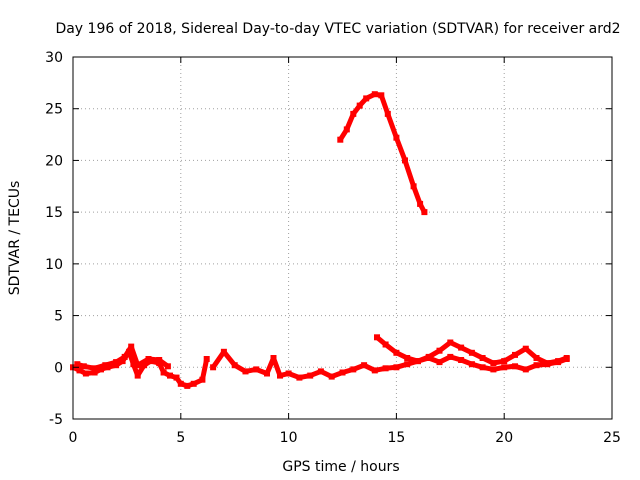 This screenshot has height=480, width=640. I want to click on y-tick-label: 30, so click(54, 58).